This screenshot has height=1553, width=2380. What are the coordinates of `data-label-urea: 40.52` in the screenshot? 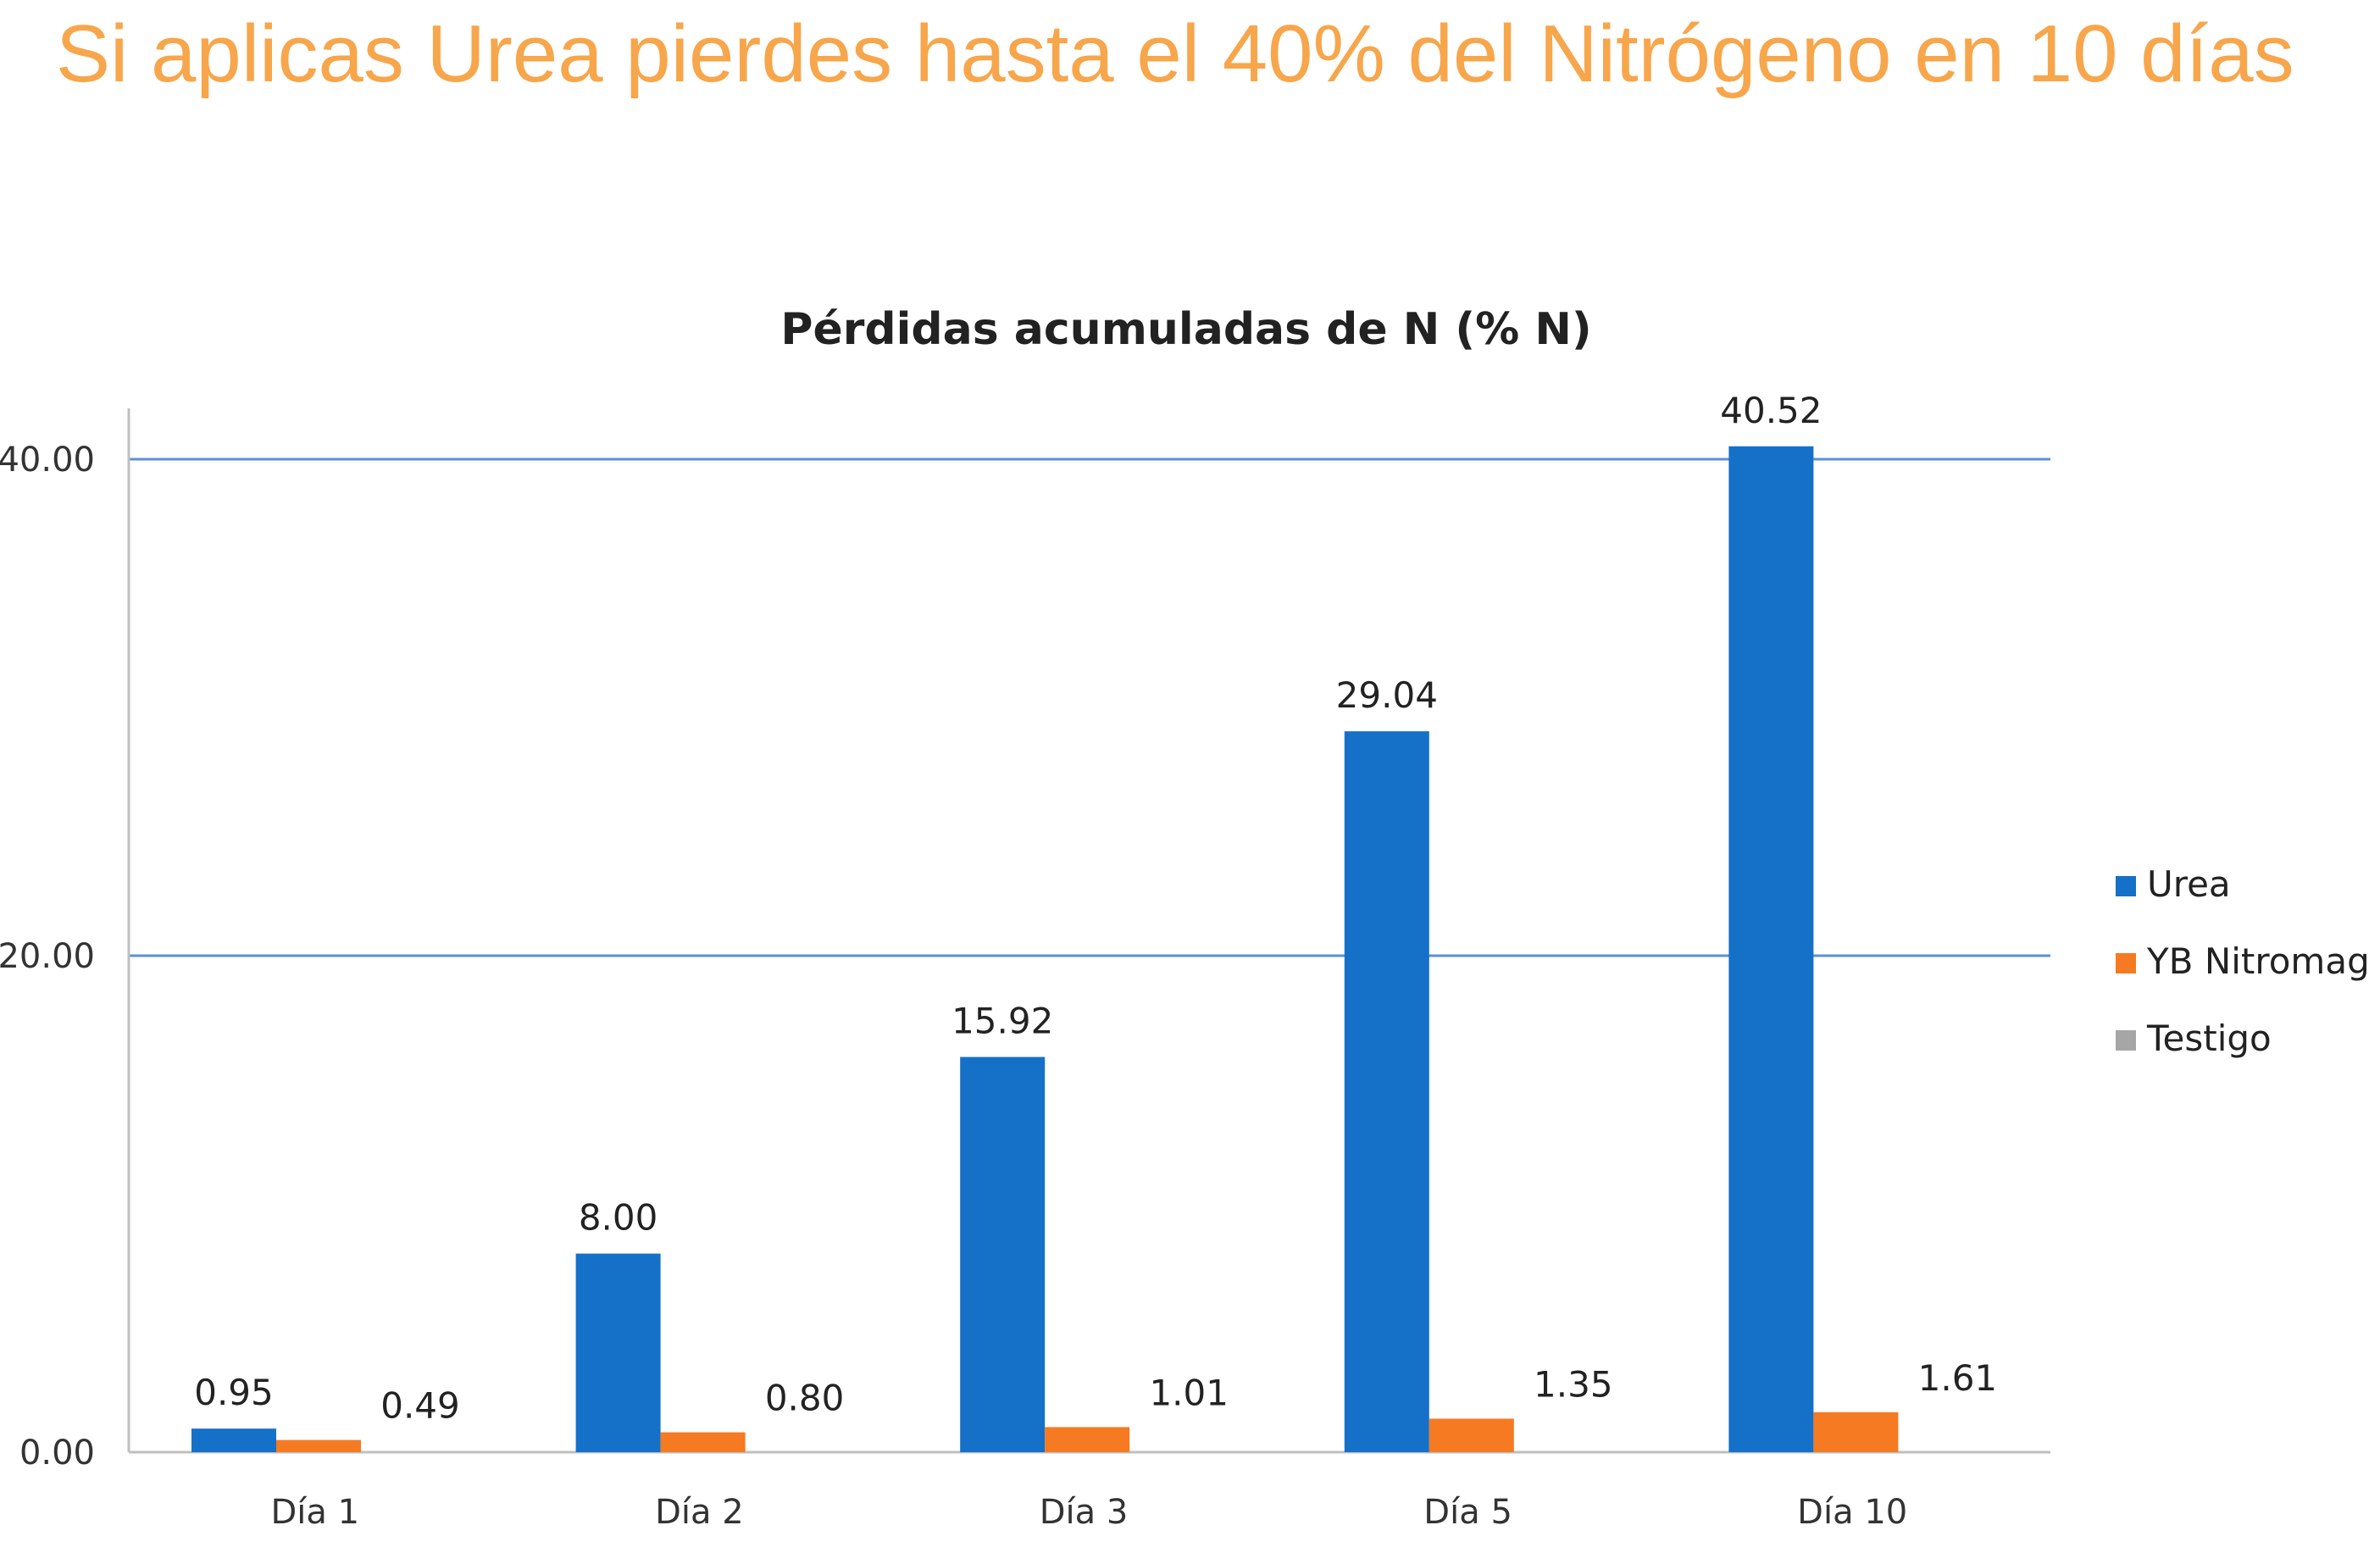 It's located at (1771, 411).